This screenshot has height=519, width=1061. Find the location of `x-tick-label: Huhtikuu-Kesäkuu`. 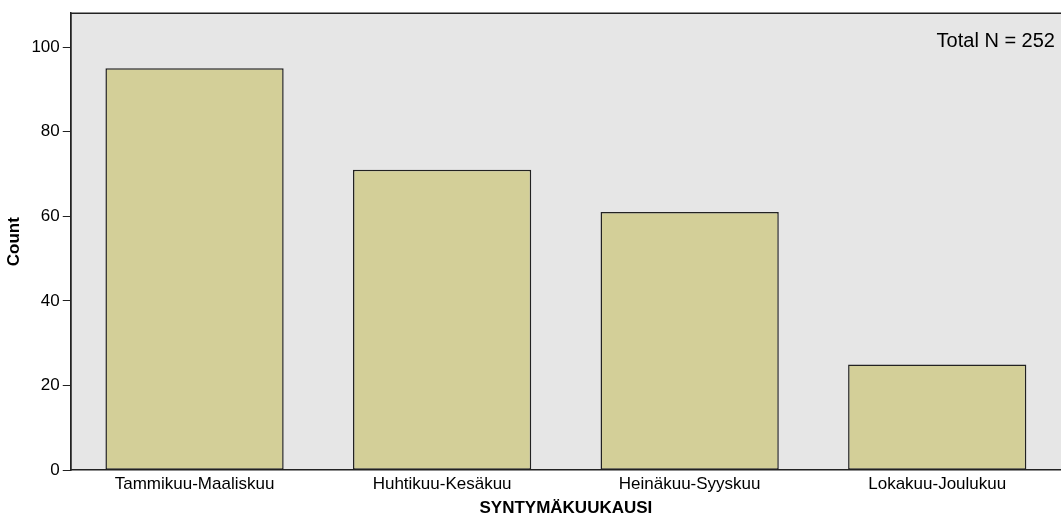

x-tick-label: Huhtikuu-Kesäkuu is located at coordinates (442, 484).